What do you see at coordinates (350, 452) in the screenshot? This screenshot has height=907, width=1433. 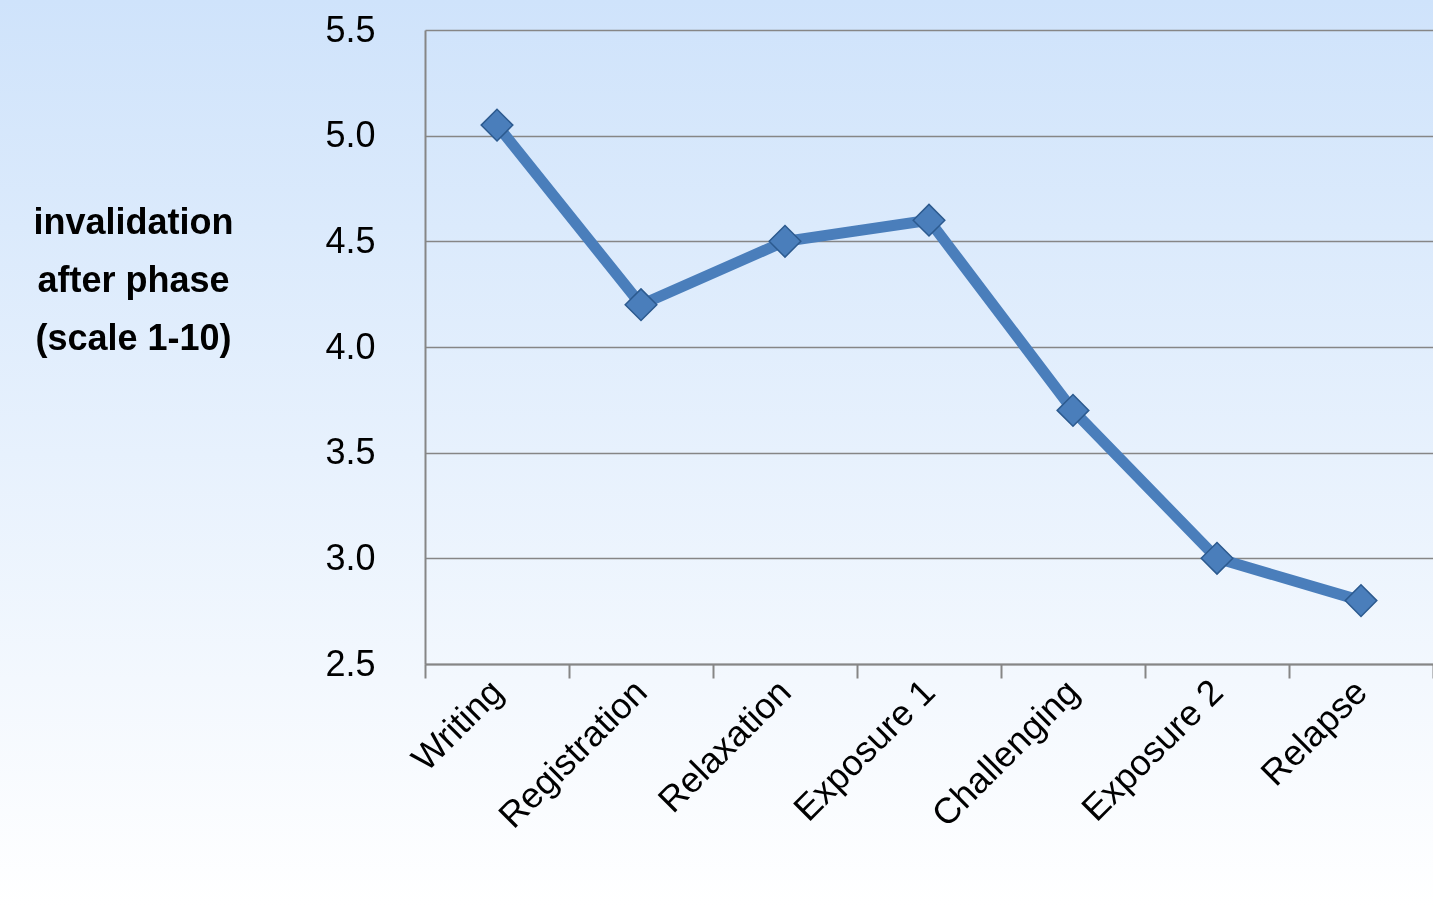 I see `y-tick-label: 3.5` at bounding box center [350, 452].